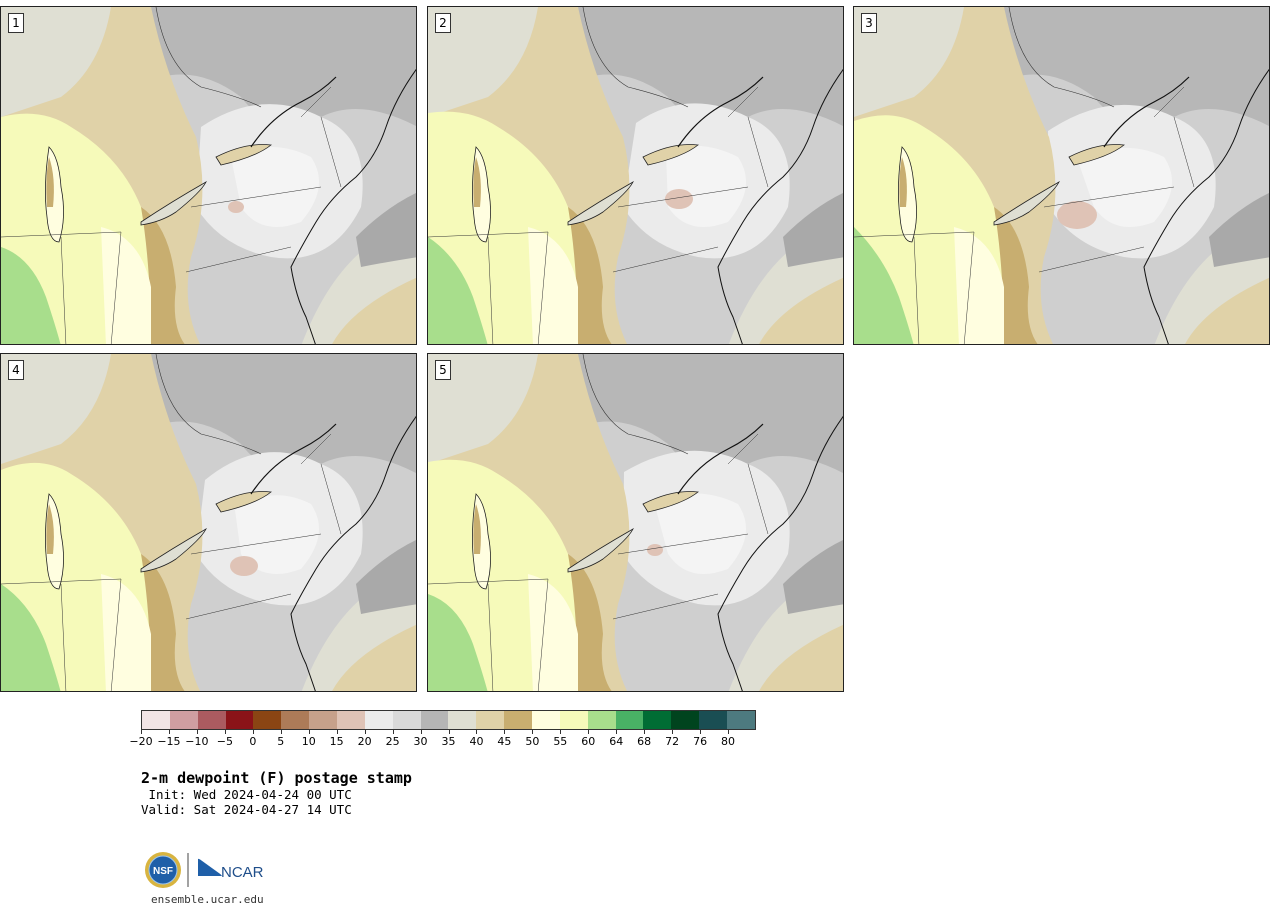 This screenshot has height=910, width=1280. Describe the element at coordinates (197, 741) in the screenshot. I see `colorbar-tick-label: −10` at that location.